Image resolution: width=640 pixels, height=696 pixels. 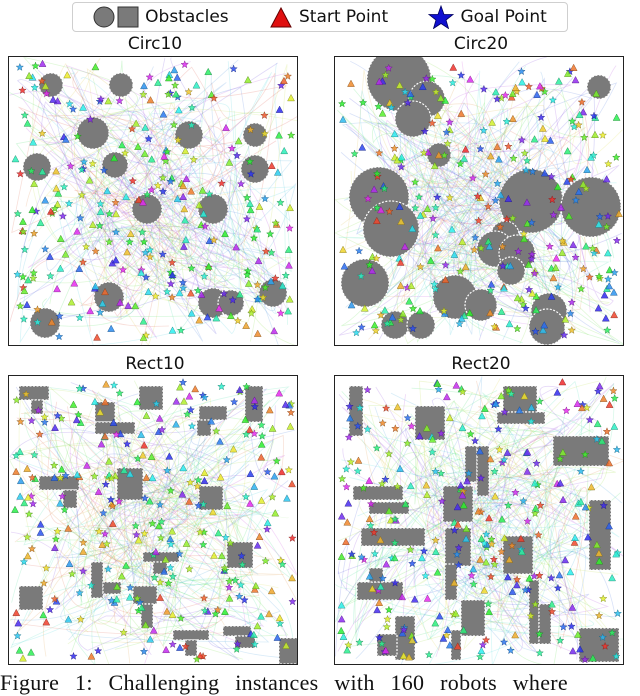 I want to click on legend-item-goal: Goal Point, so click(x=487, y=17).